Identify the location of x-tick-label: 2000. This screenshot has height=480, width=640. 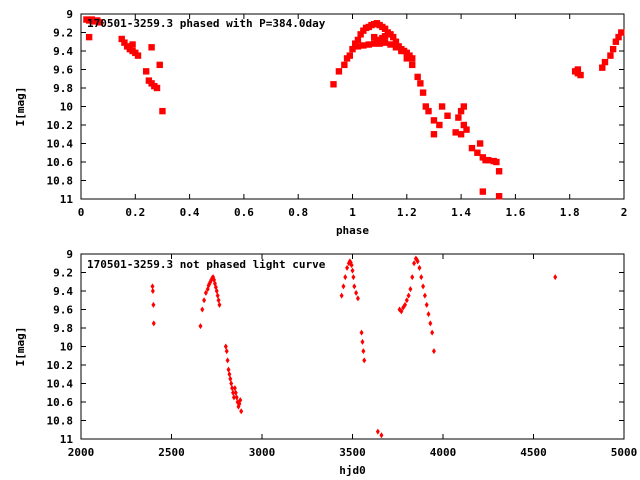
(81, 452).